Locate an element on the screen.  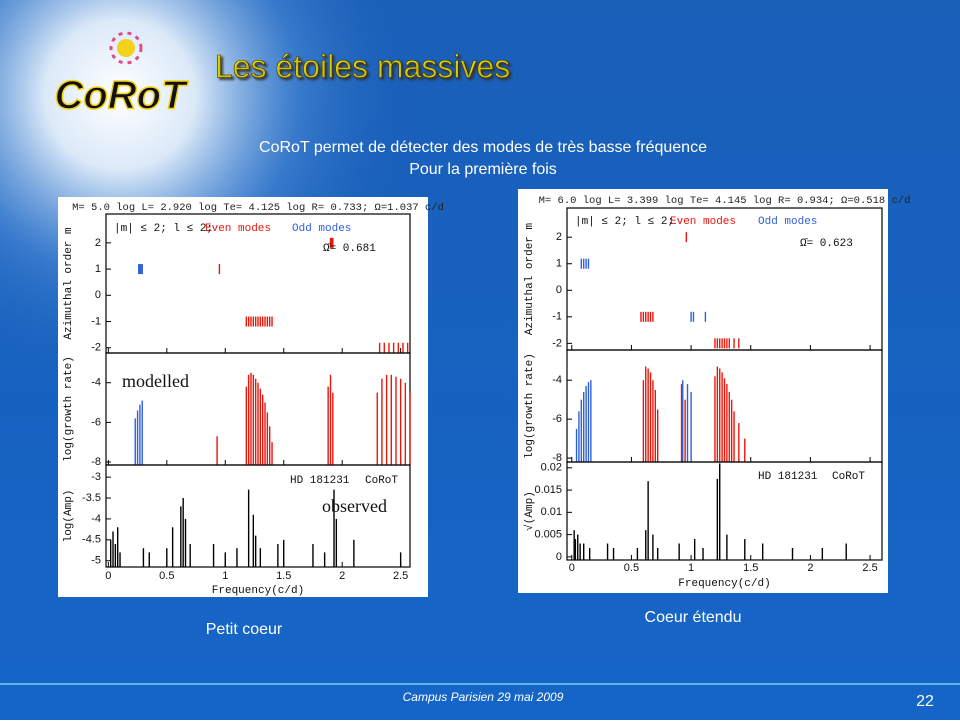
y-tick-label: 0.005 is located at coordinates (548, 535).